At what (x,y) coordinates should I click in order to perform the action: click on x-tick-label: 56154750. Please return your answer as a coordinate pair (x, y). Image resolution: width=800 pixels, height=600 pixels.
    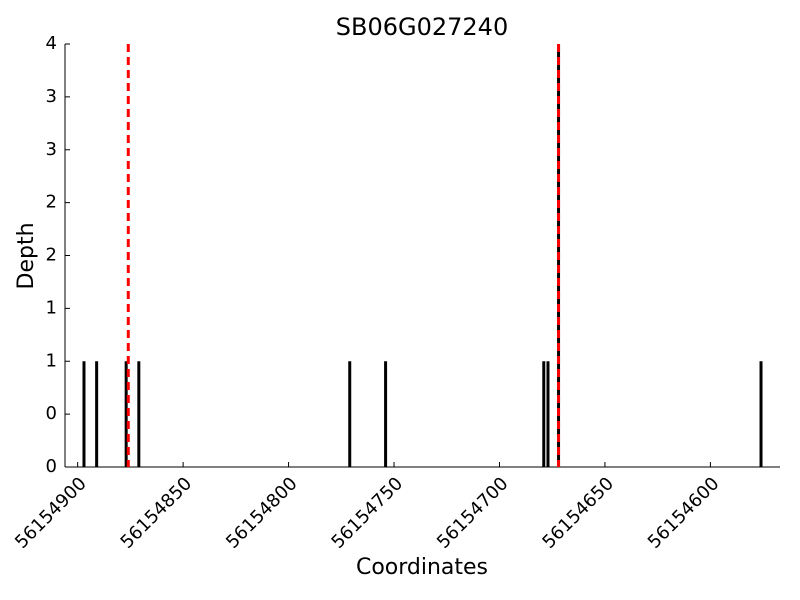
    Looking at the image, I should click on (367, 513).